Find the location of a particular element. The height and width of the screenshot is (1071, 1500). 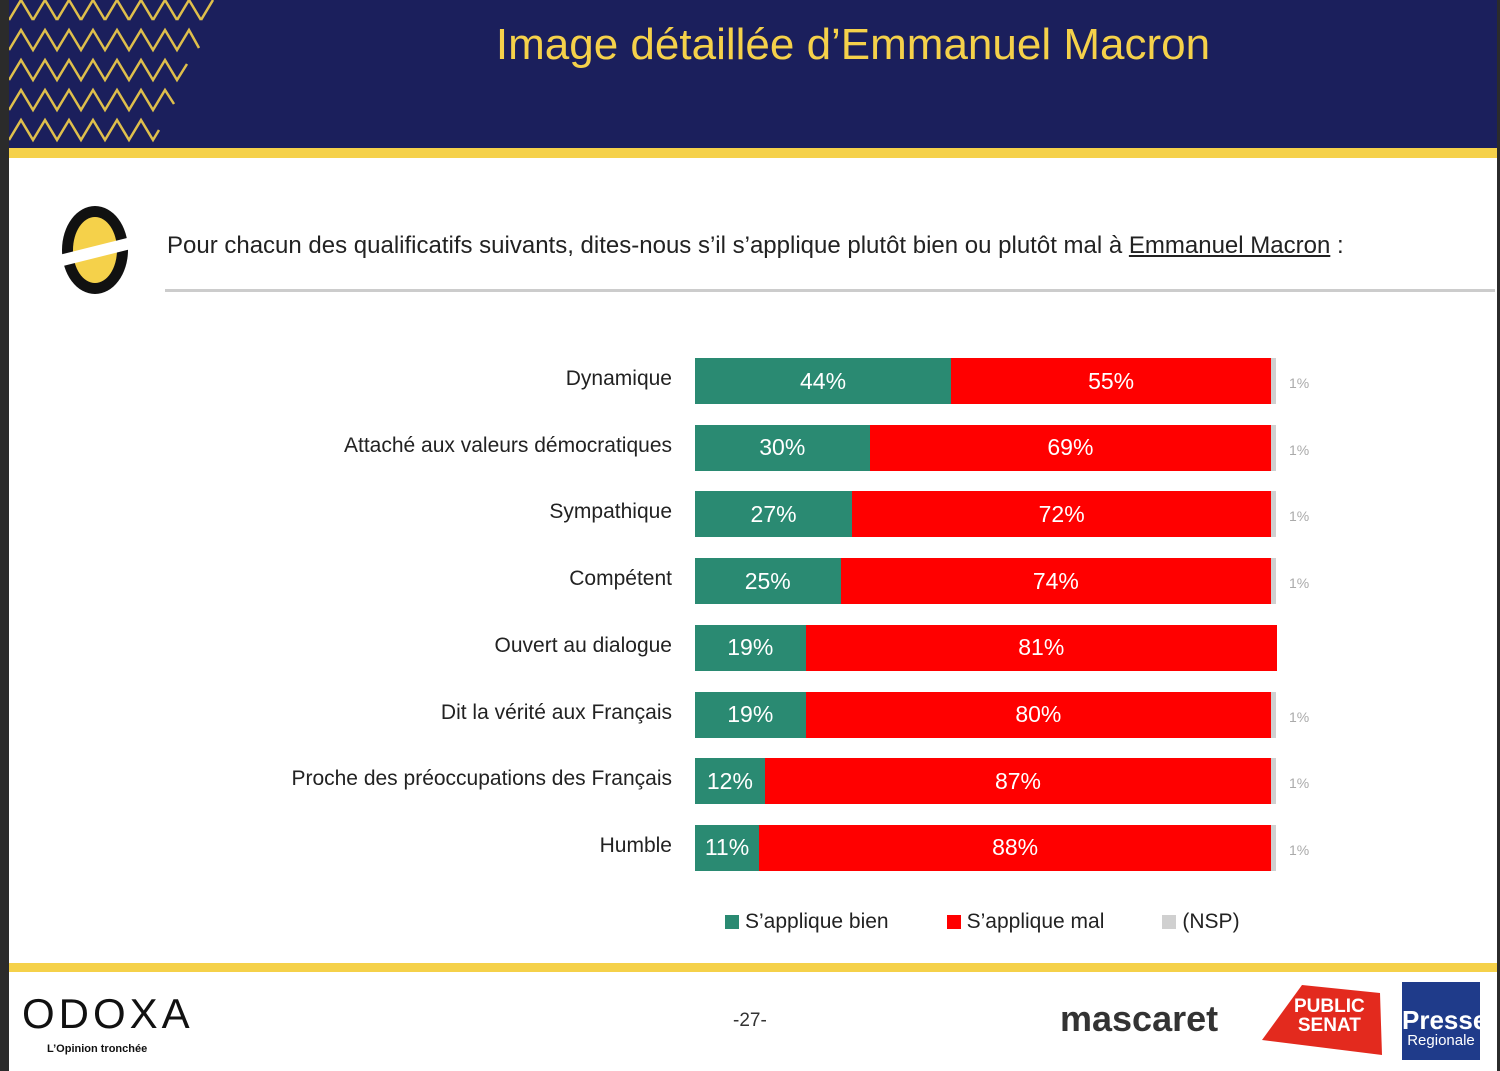

page-number: -27- is located at coordinates (750, 1020).